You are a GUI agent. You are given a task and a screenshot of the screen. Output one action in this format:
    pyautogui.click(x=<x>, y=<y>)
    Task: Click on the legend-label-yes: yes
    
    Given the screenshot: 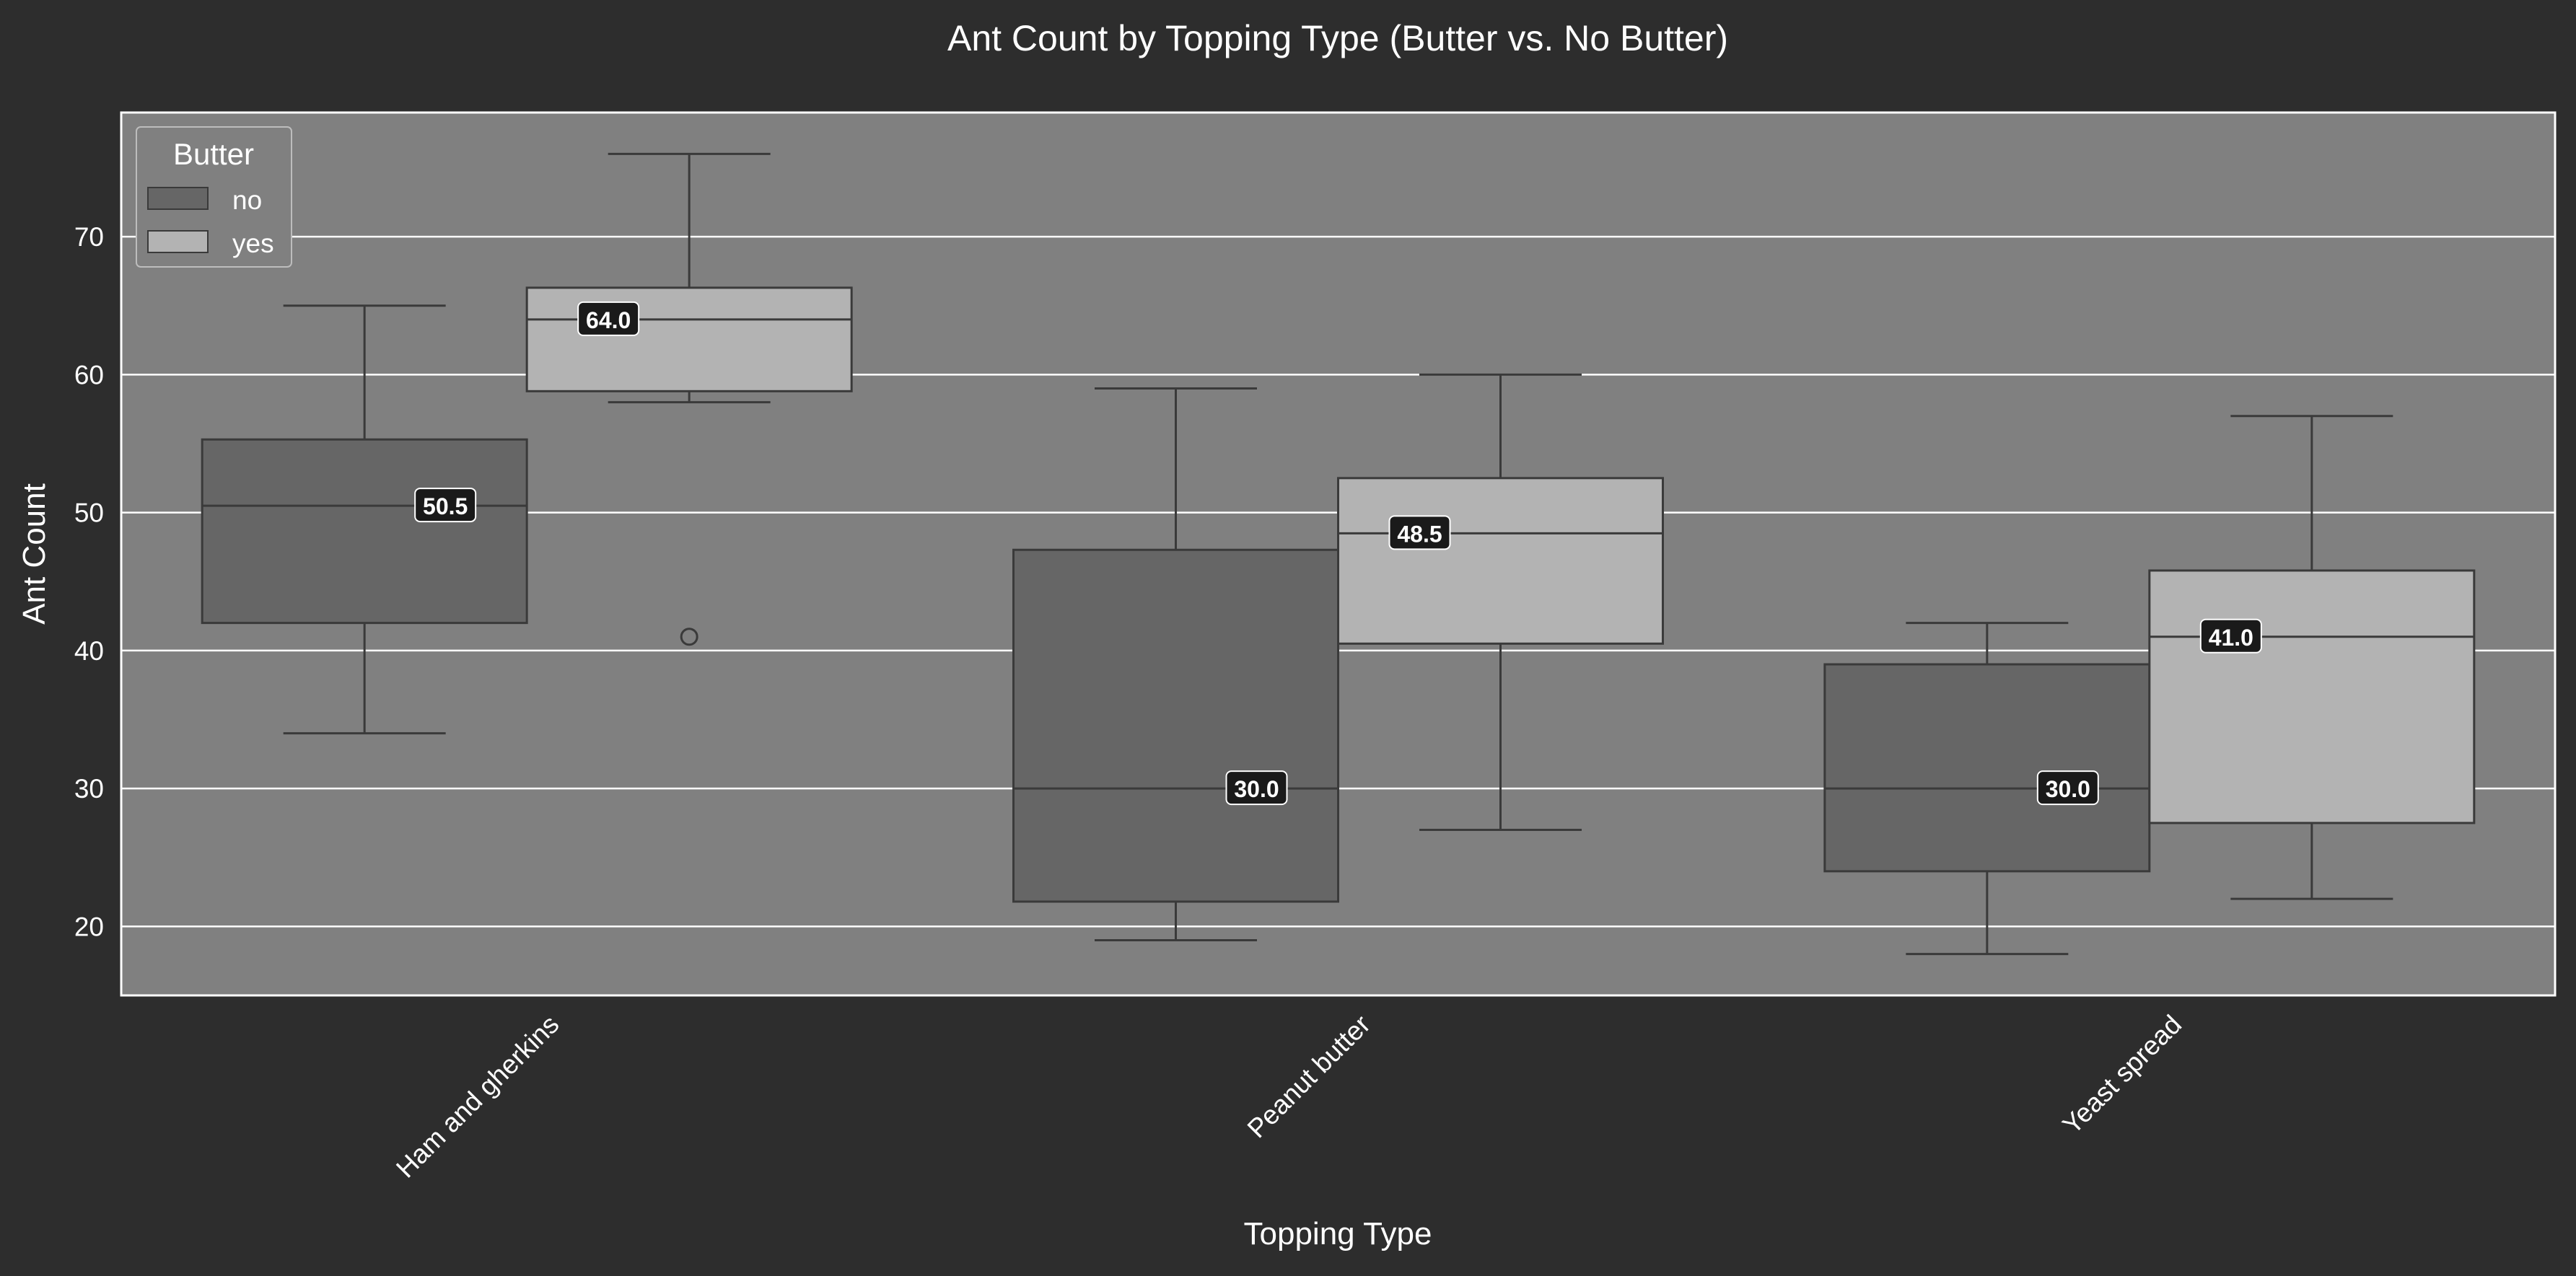 What is the action you would take?
    pyautogui.click(x=253, y=244)
    